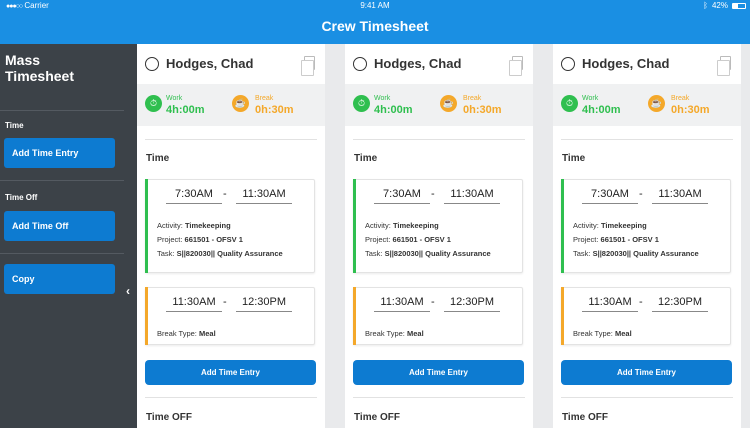  I want to click on break-type-value: Meal, so click(415, 333).